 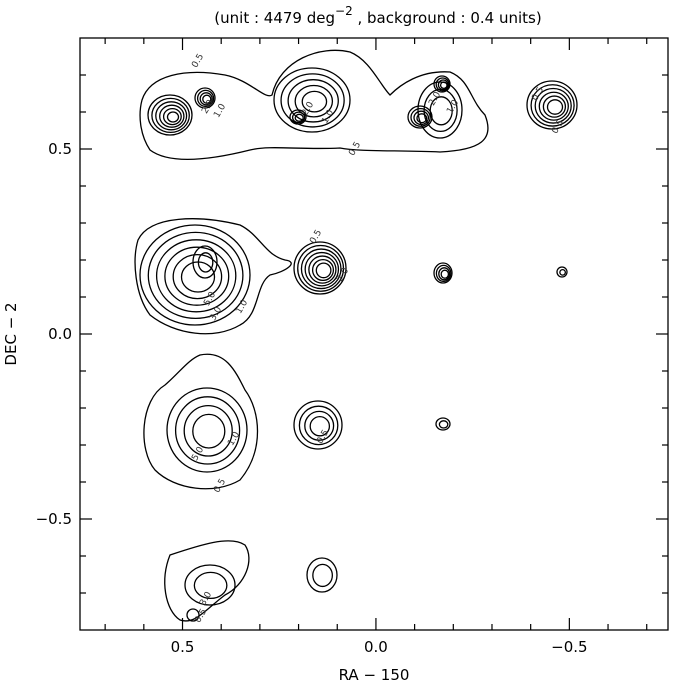 I want to click on title-main: (unit : 4479 deg, so click(x=274, y=18).